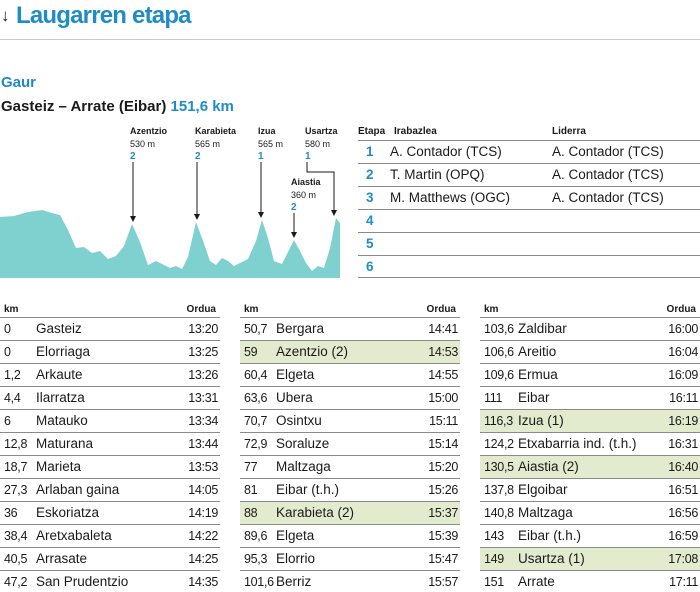  Describe the element at coordinates (16, 536) in the screenshot. I see `schedule-km: 38,4` at that location.